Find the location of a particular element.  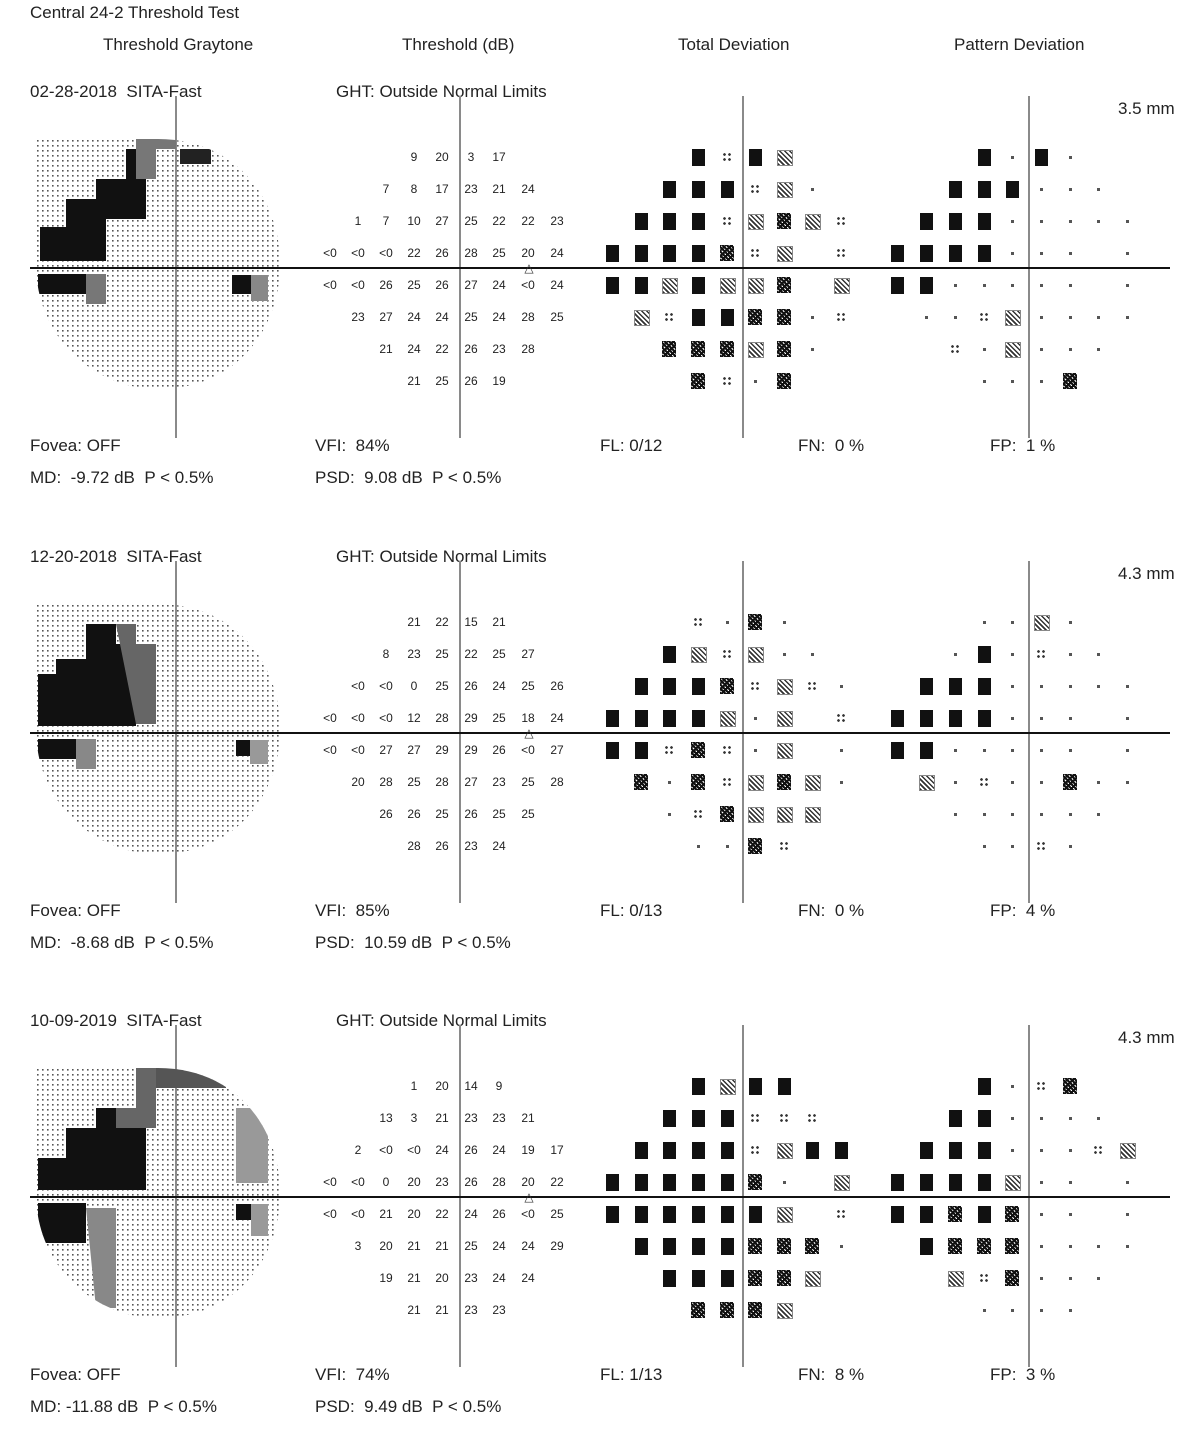

threshold-value: 0 is located at coordinates (386, 1182).